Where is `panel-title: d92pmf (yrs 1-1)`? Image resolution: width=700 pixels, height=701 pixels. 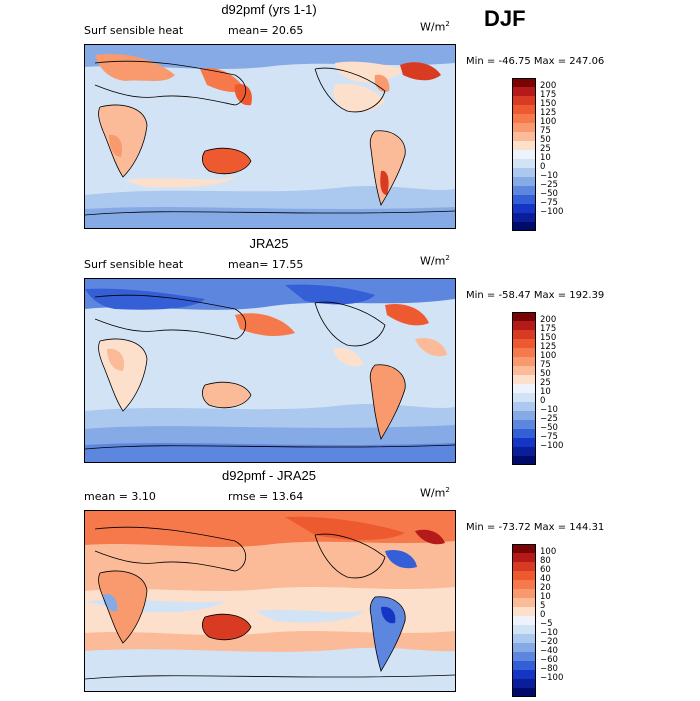
panel-title: d92pmf (yrs 1-1) is located at coordinates (269, 9).